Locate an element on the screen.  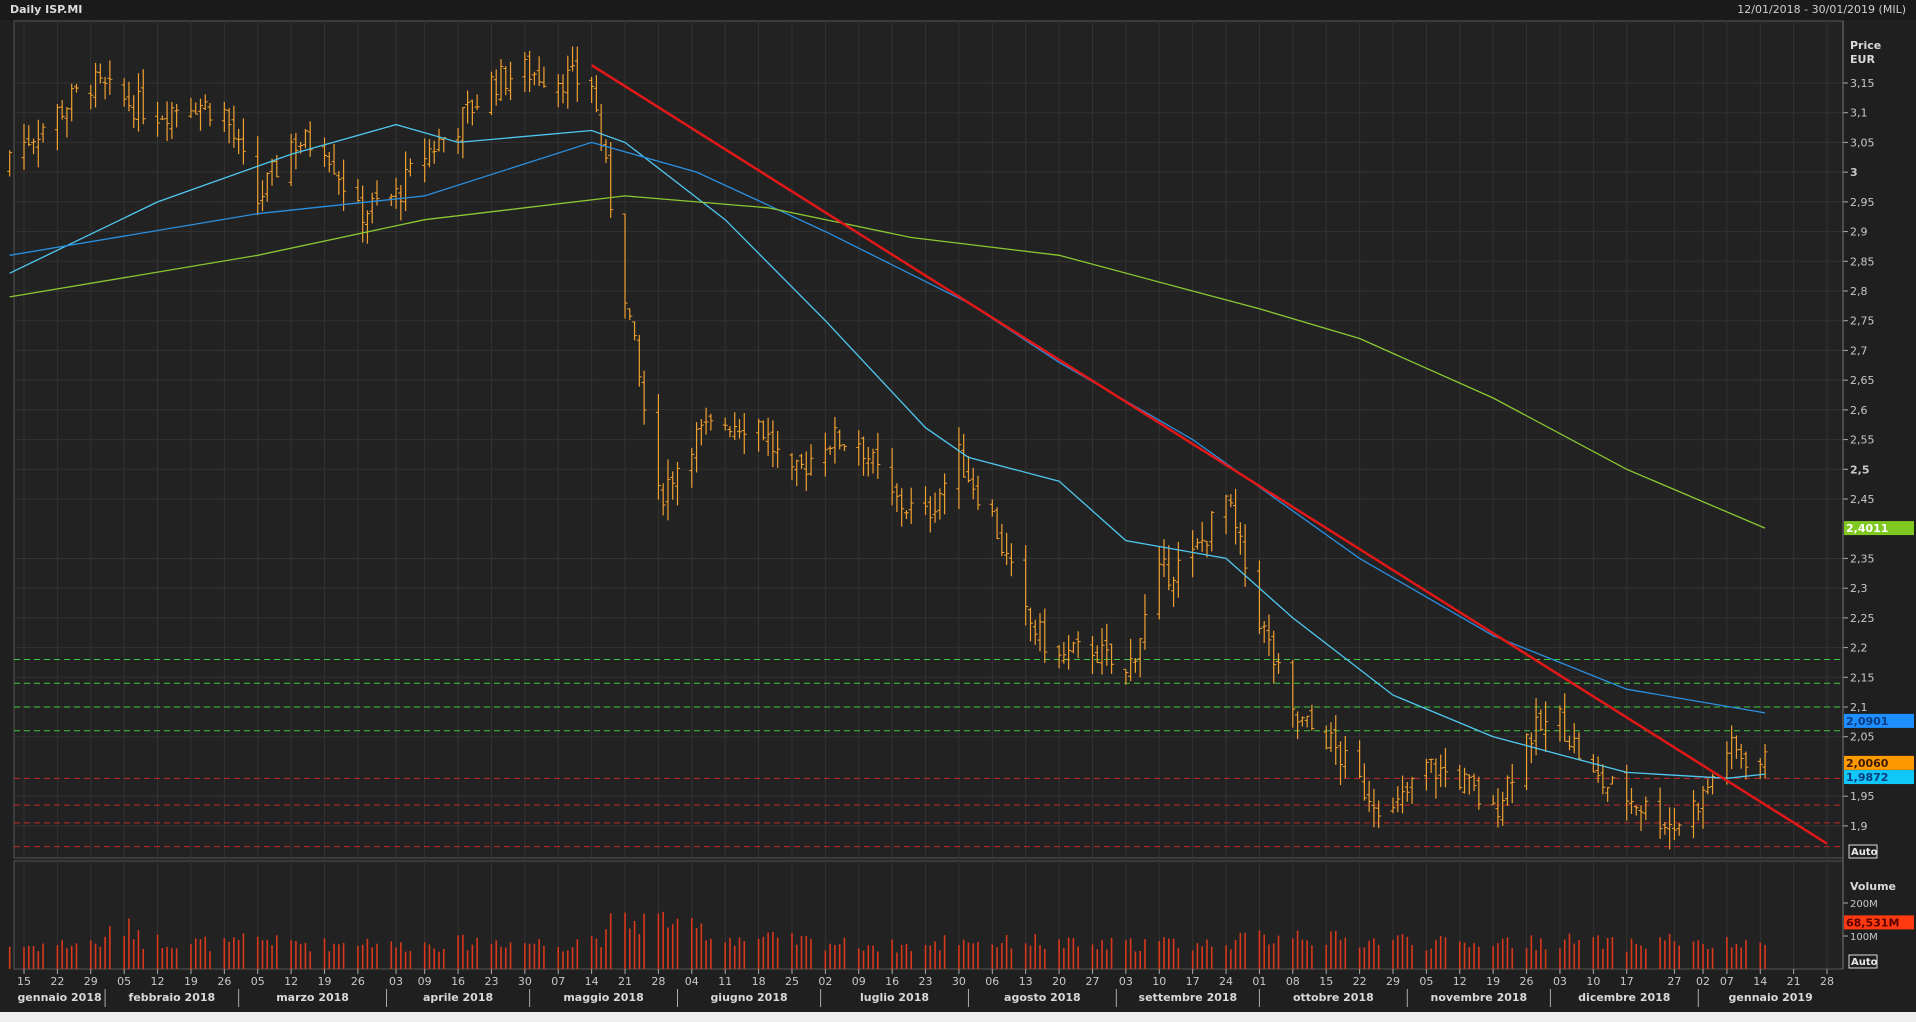
date-tick-label: 24 is located at coordinates (1226, 981).